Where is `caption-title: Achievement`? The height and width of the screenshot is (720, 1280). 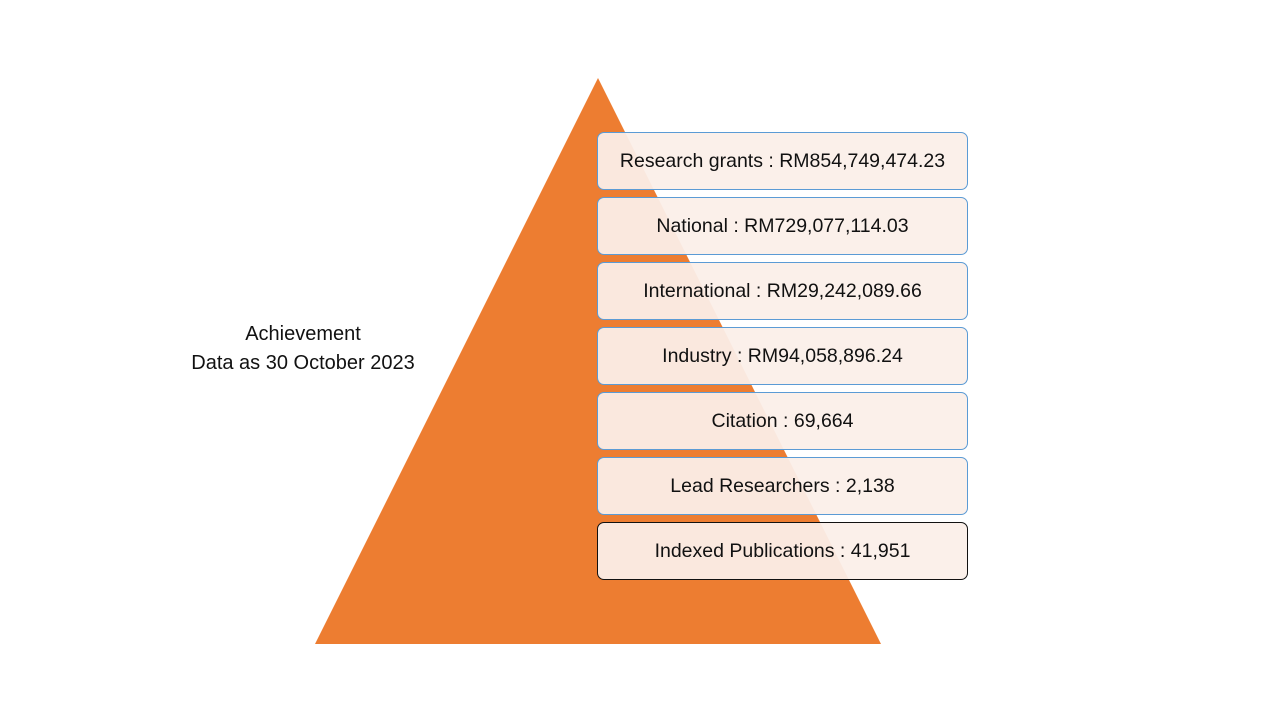
caption-title: Achievement is located at coordinates (303, 334).